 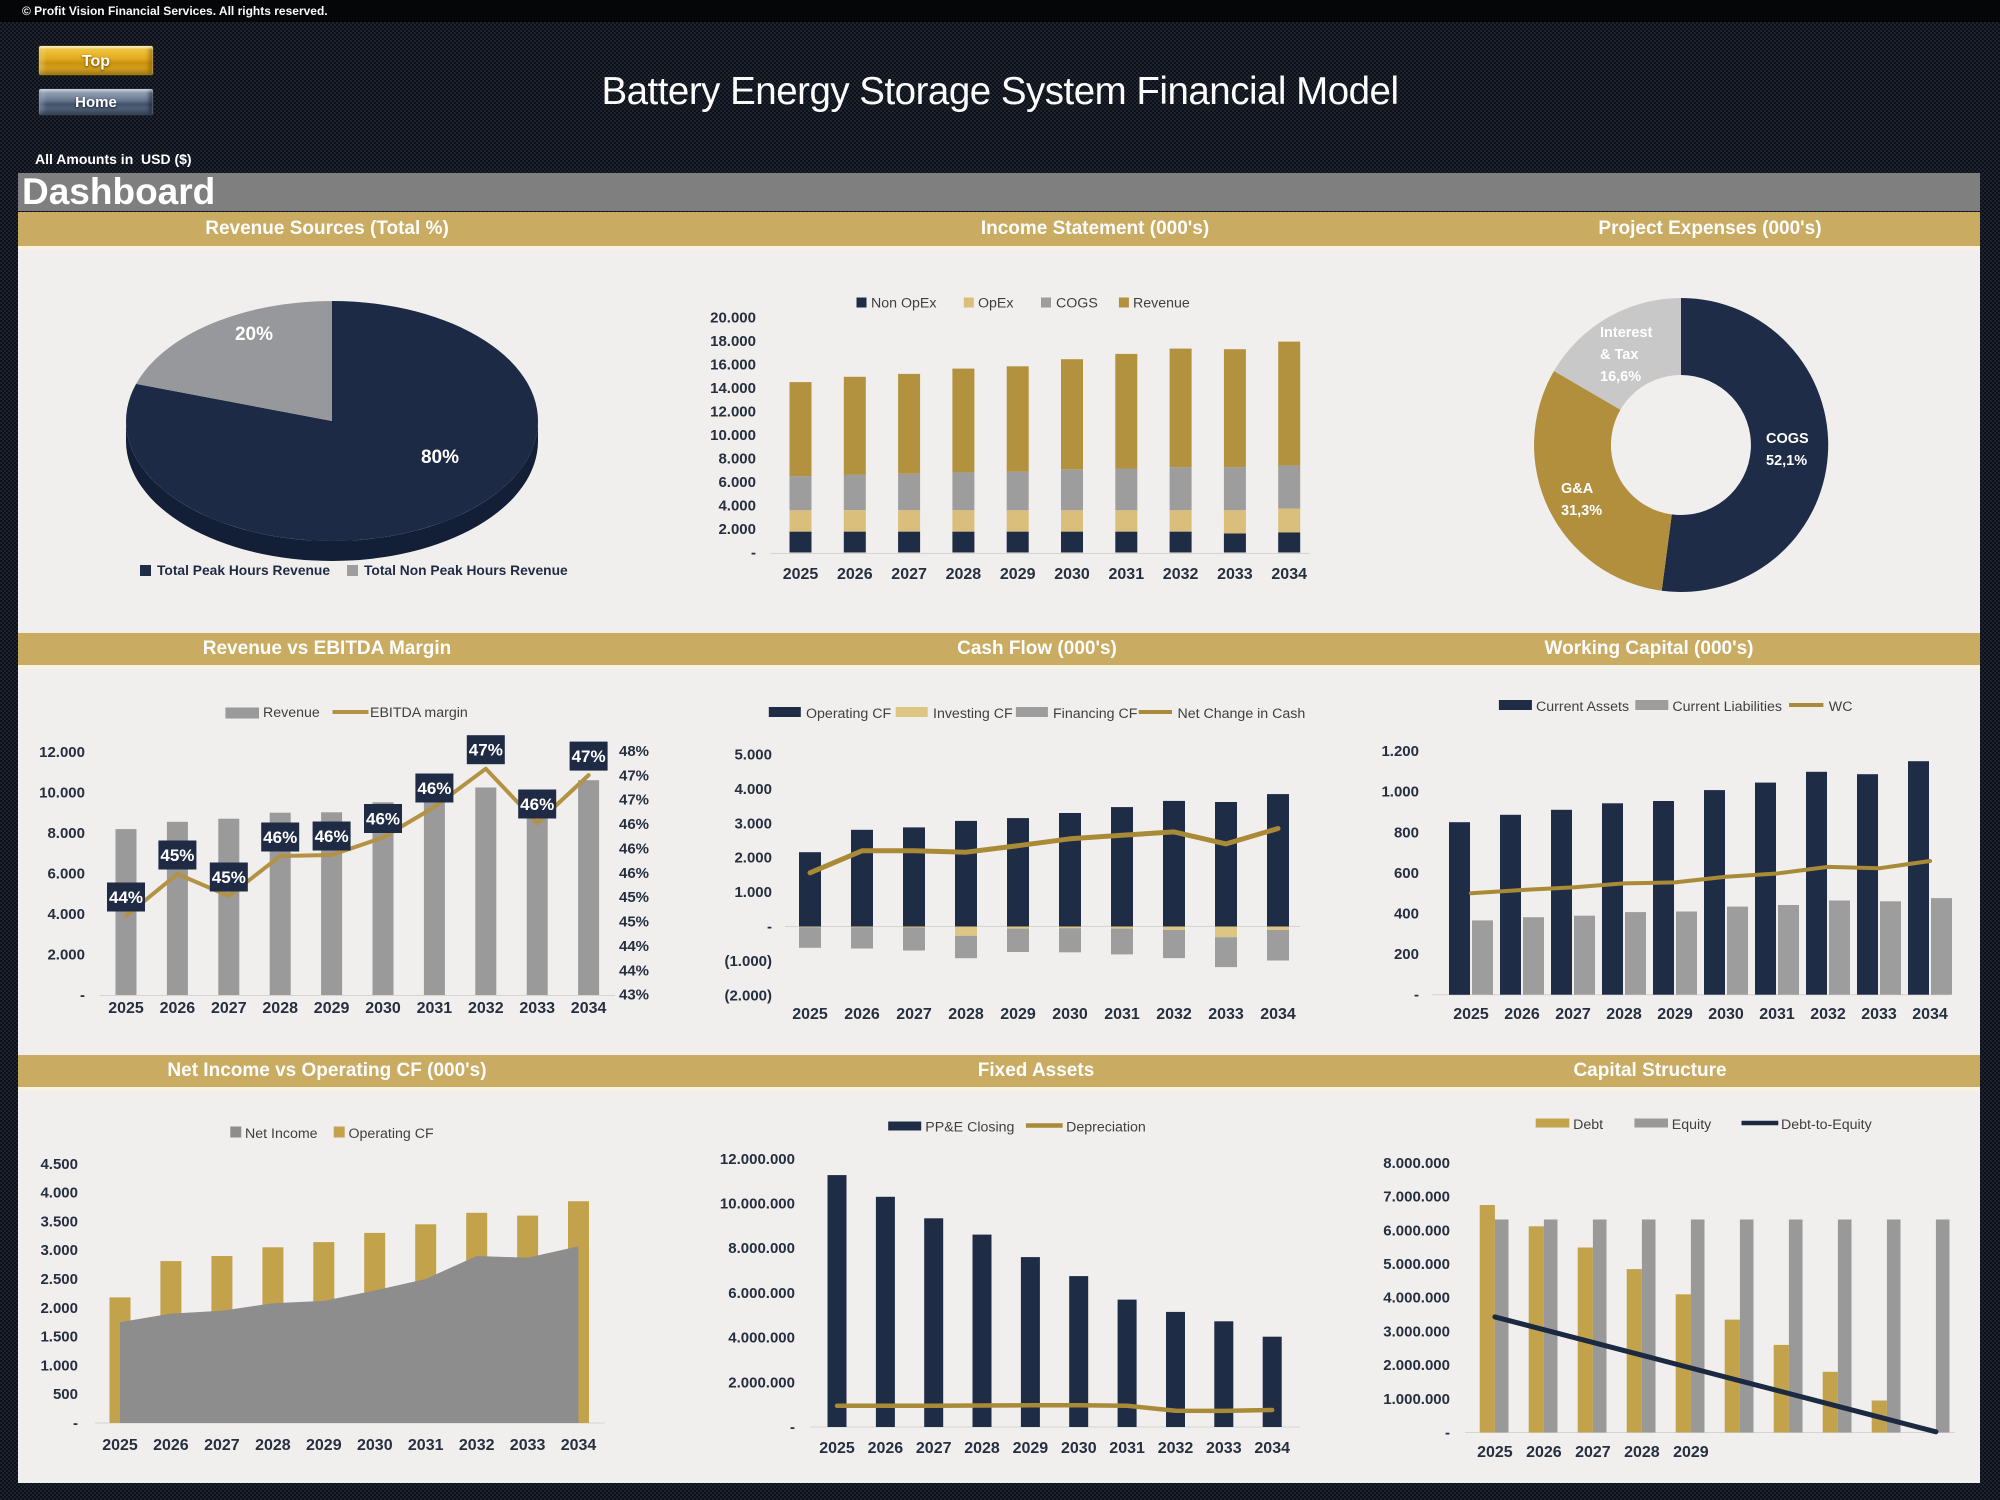 What do you see at coordinates (1416, 1264) in the screenshot?
I see `svg-text: 5.000.000` at bounding box center [1416, 1264].